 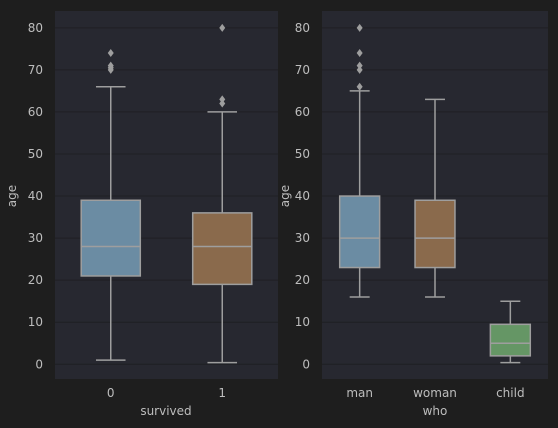 I want to click on x-tick-label: man, so click(x=359, y=393).